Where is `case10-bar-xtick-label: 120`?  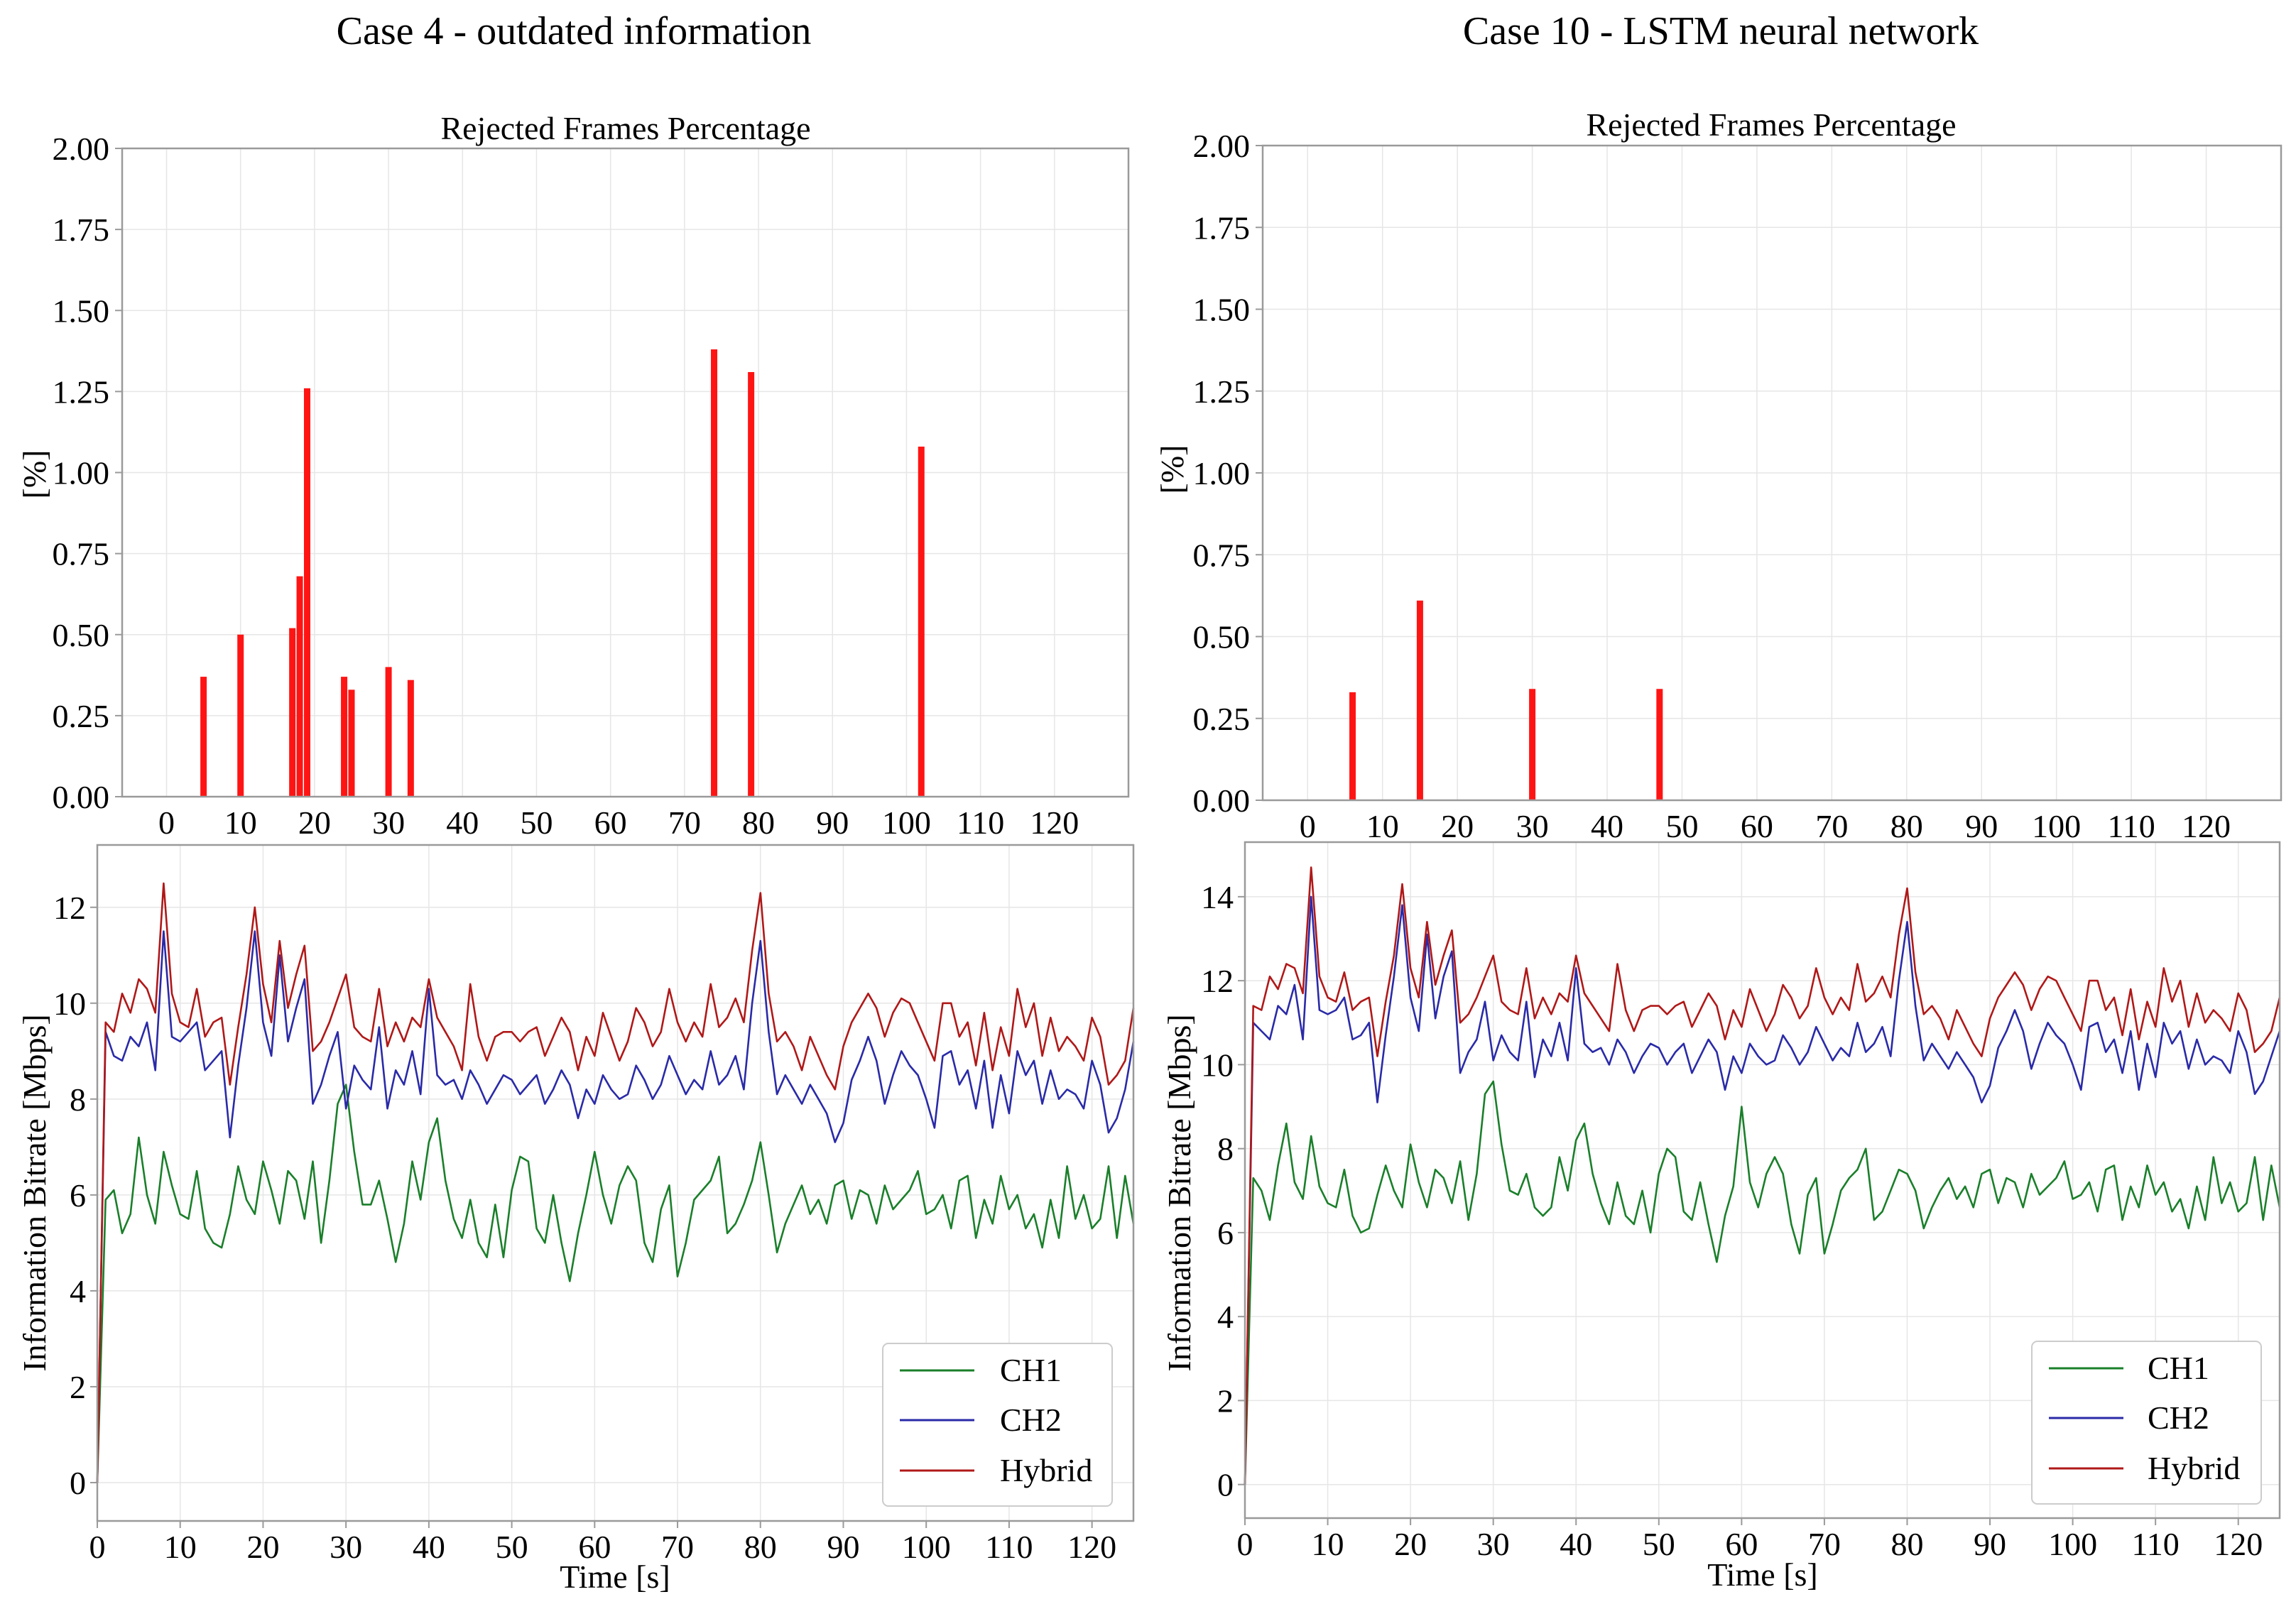
case10-bar-xtick-label: 120 is located at coordinates (2206, 826).